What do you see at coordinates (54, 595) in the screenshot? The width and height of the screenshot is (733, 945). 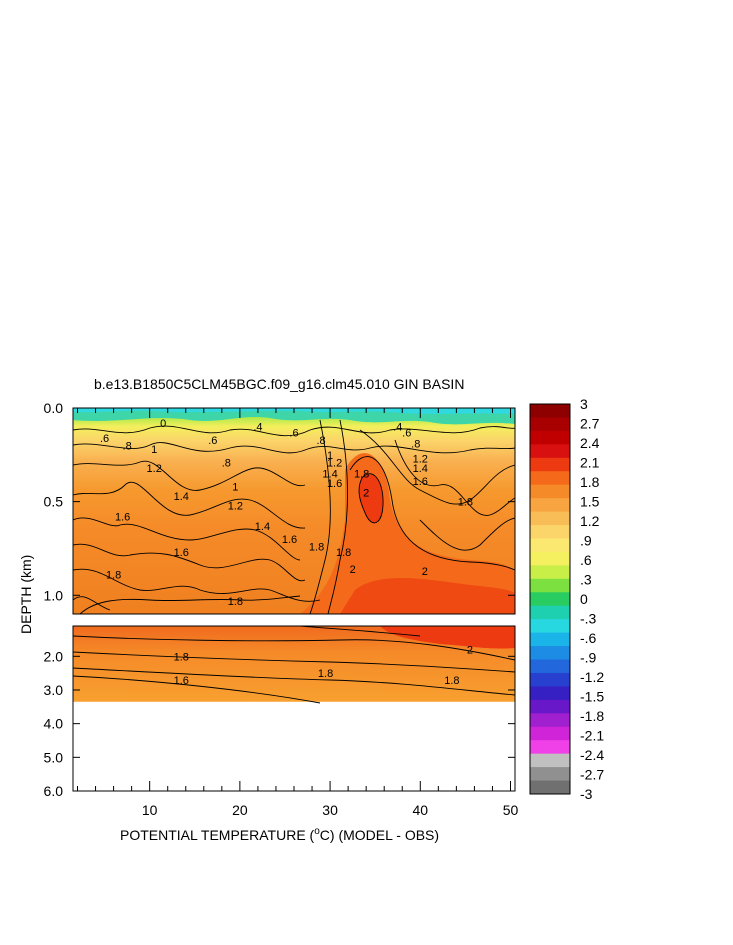 I see `y-tick-label-upper: 1.0` at bounding box center [54, 595].